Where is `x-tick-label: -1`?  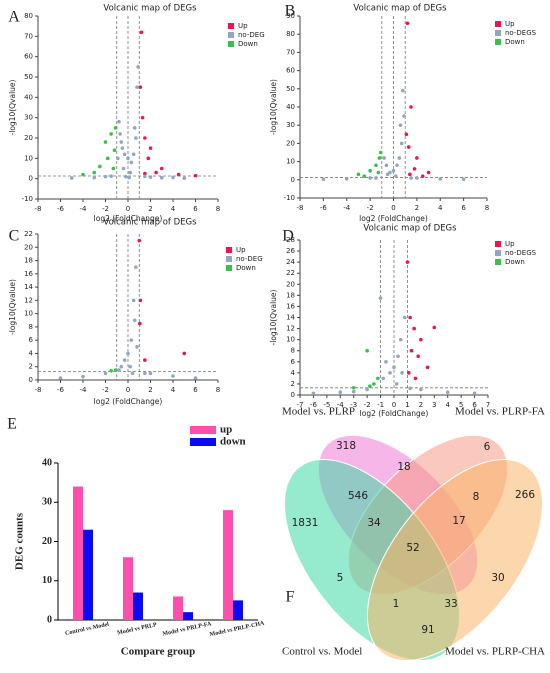 x-tick-label: -1 is located at coordinates (380, 405).